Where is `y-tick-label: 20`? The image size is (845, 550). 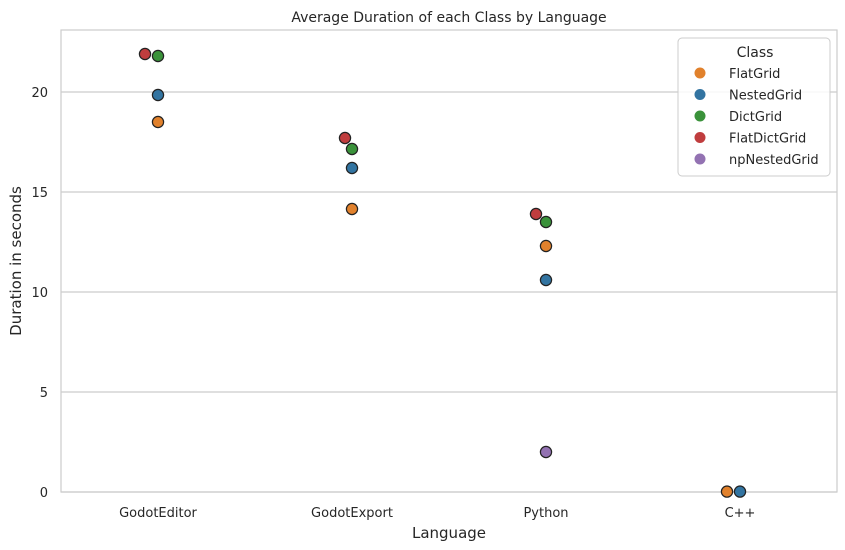
y-tick-label: 20 is located at coordinates (39, 93).